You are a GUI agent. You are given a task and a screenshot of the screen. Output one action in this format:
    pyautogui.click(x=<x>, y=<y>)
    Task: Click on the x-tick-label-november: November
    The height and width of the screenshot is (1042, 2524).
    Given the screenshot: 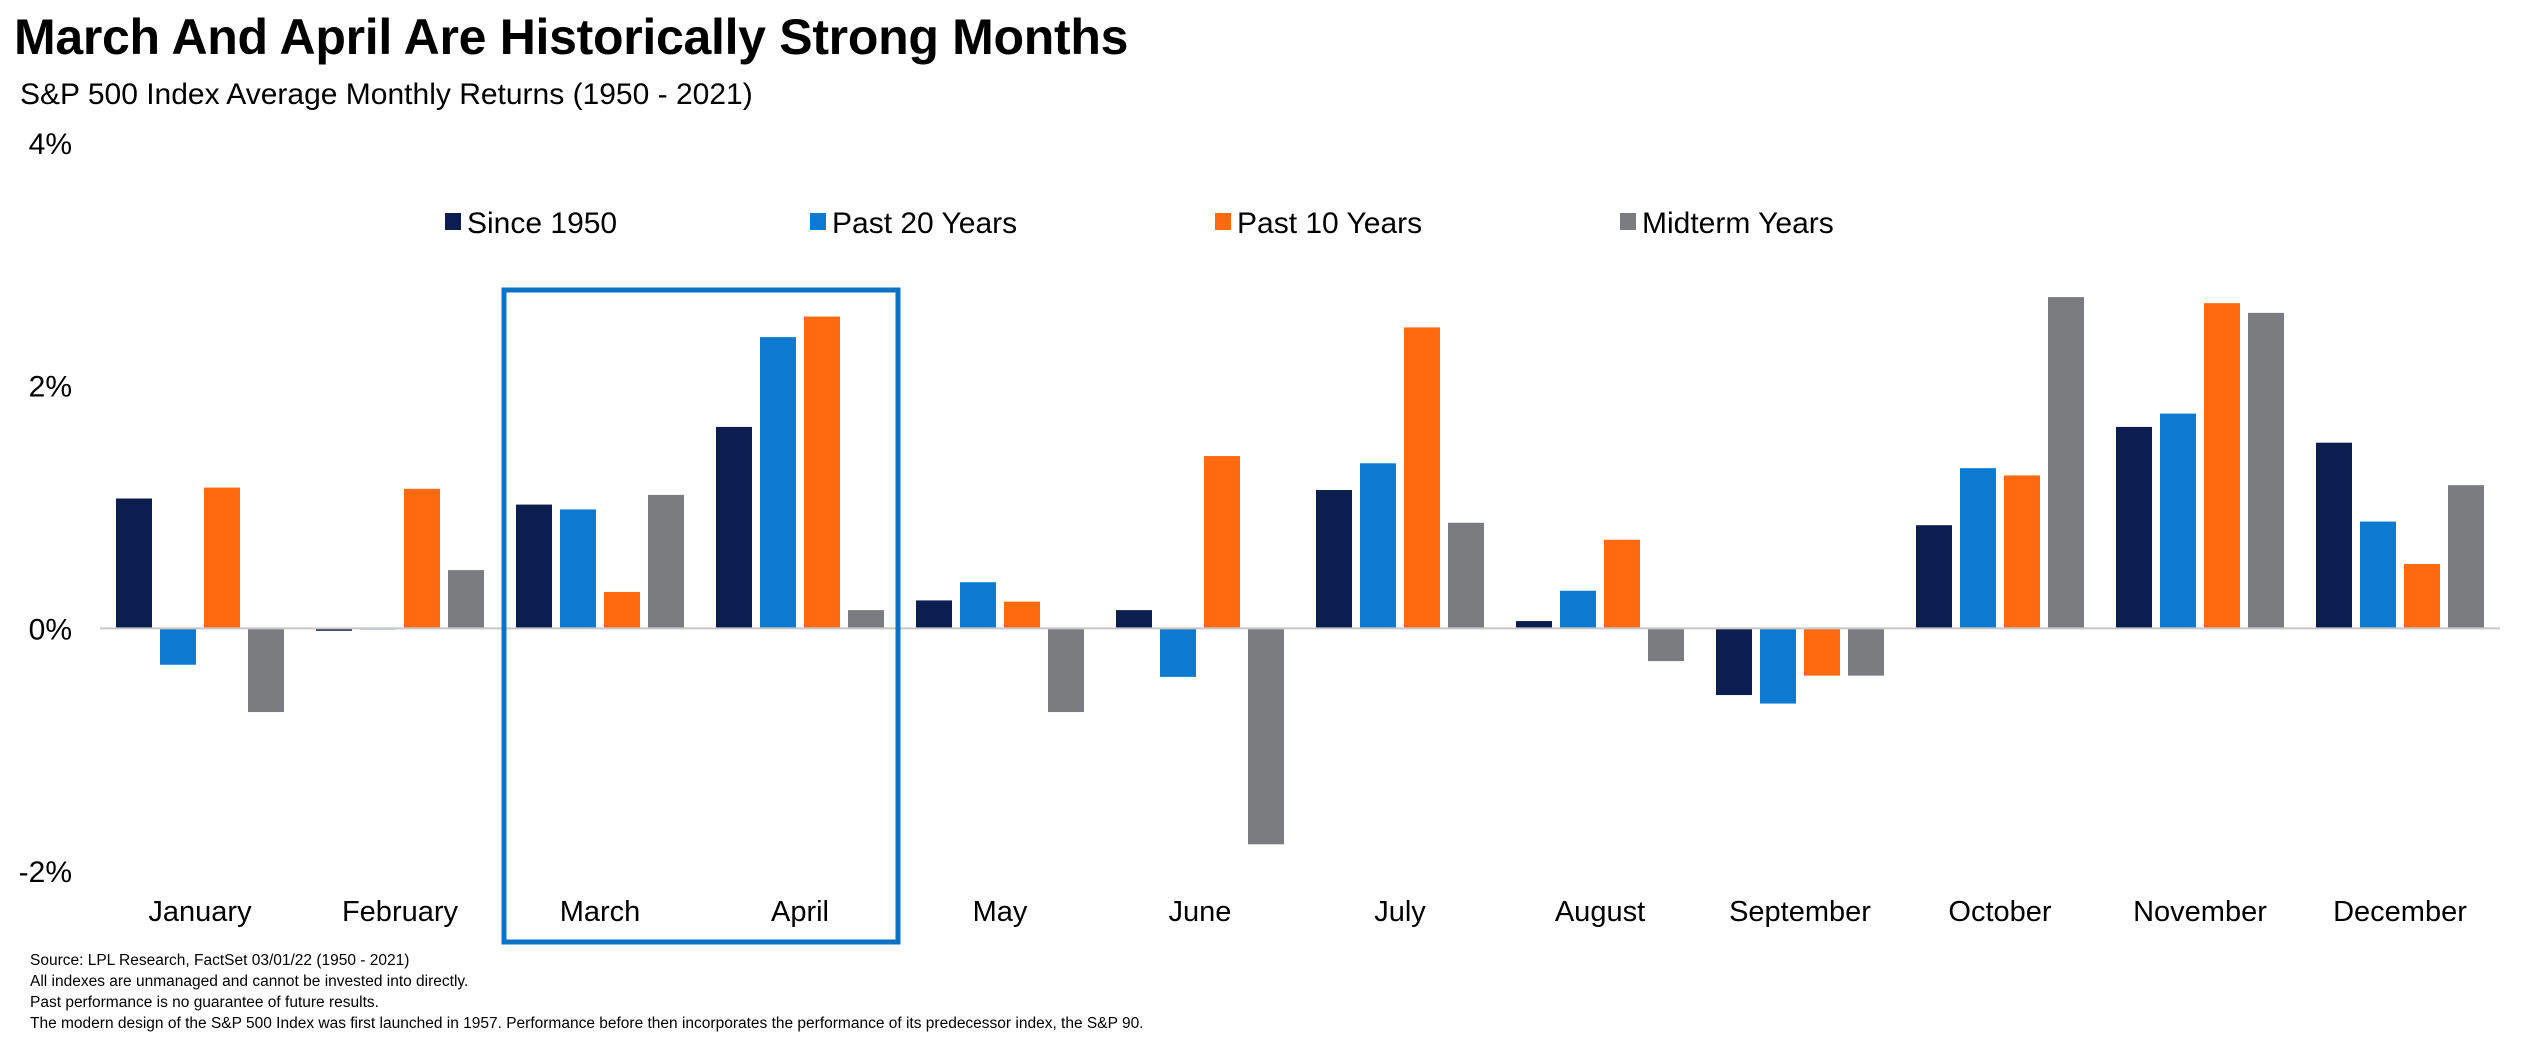 What is the action you would take?
    pyautogui.click(x=2200, y=912)
    